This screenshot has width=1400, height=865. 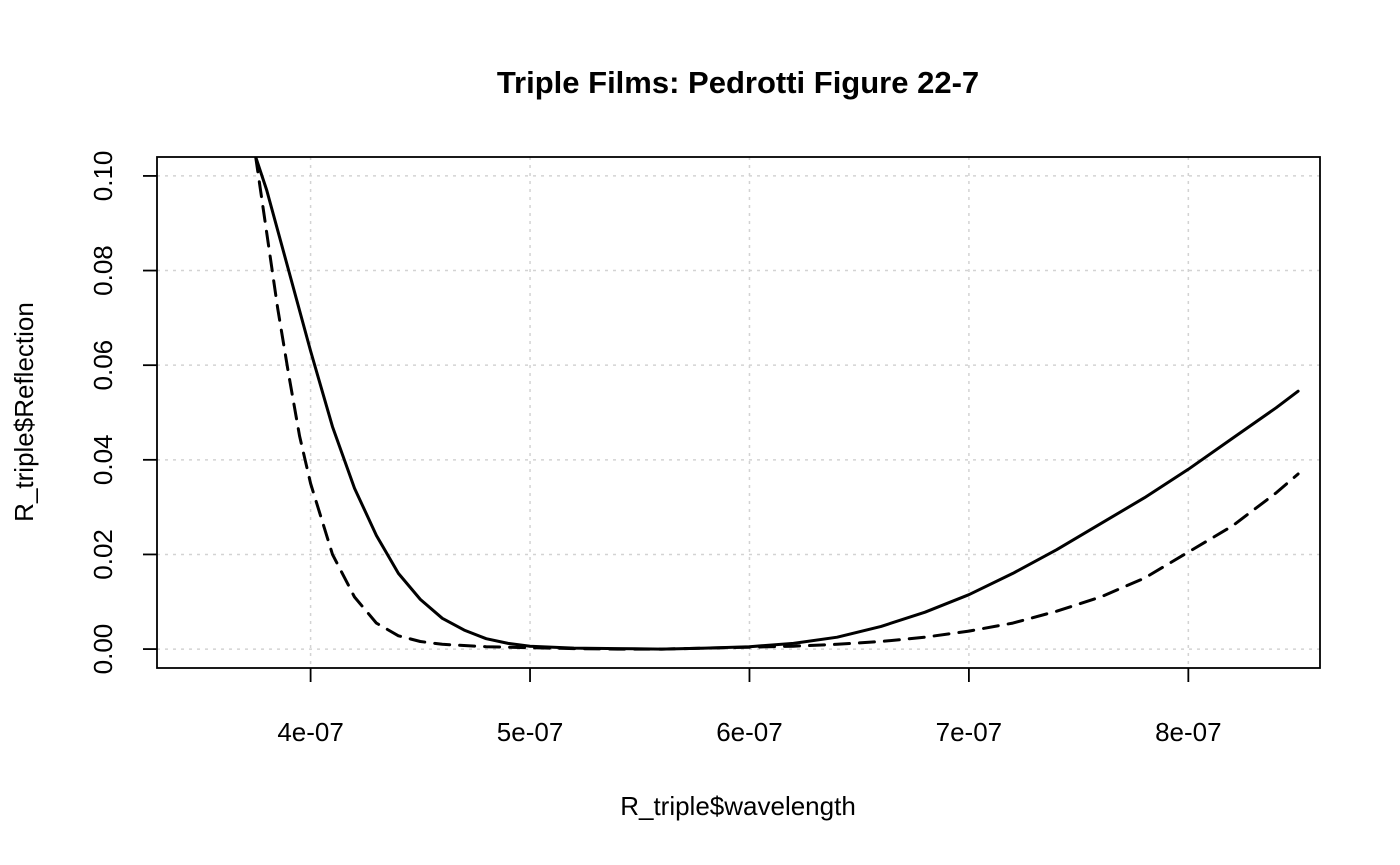 I want to click on x-tick-label: 5e-07, so click(x=530, y=732).